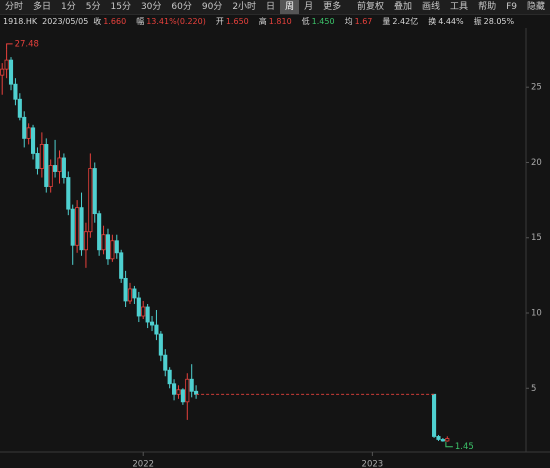 The image size is (550, 468). Describe the element at coordinates (477, 21) in the screenshot. I see `quote-label: 振` at that location.